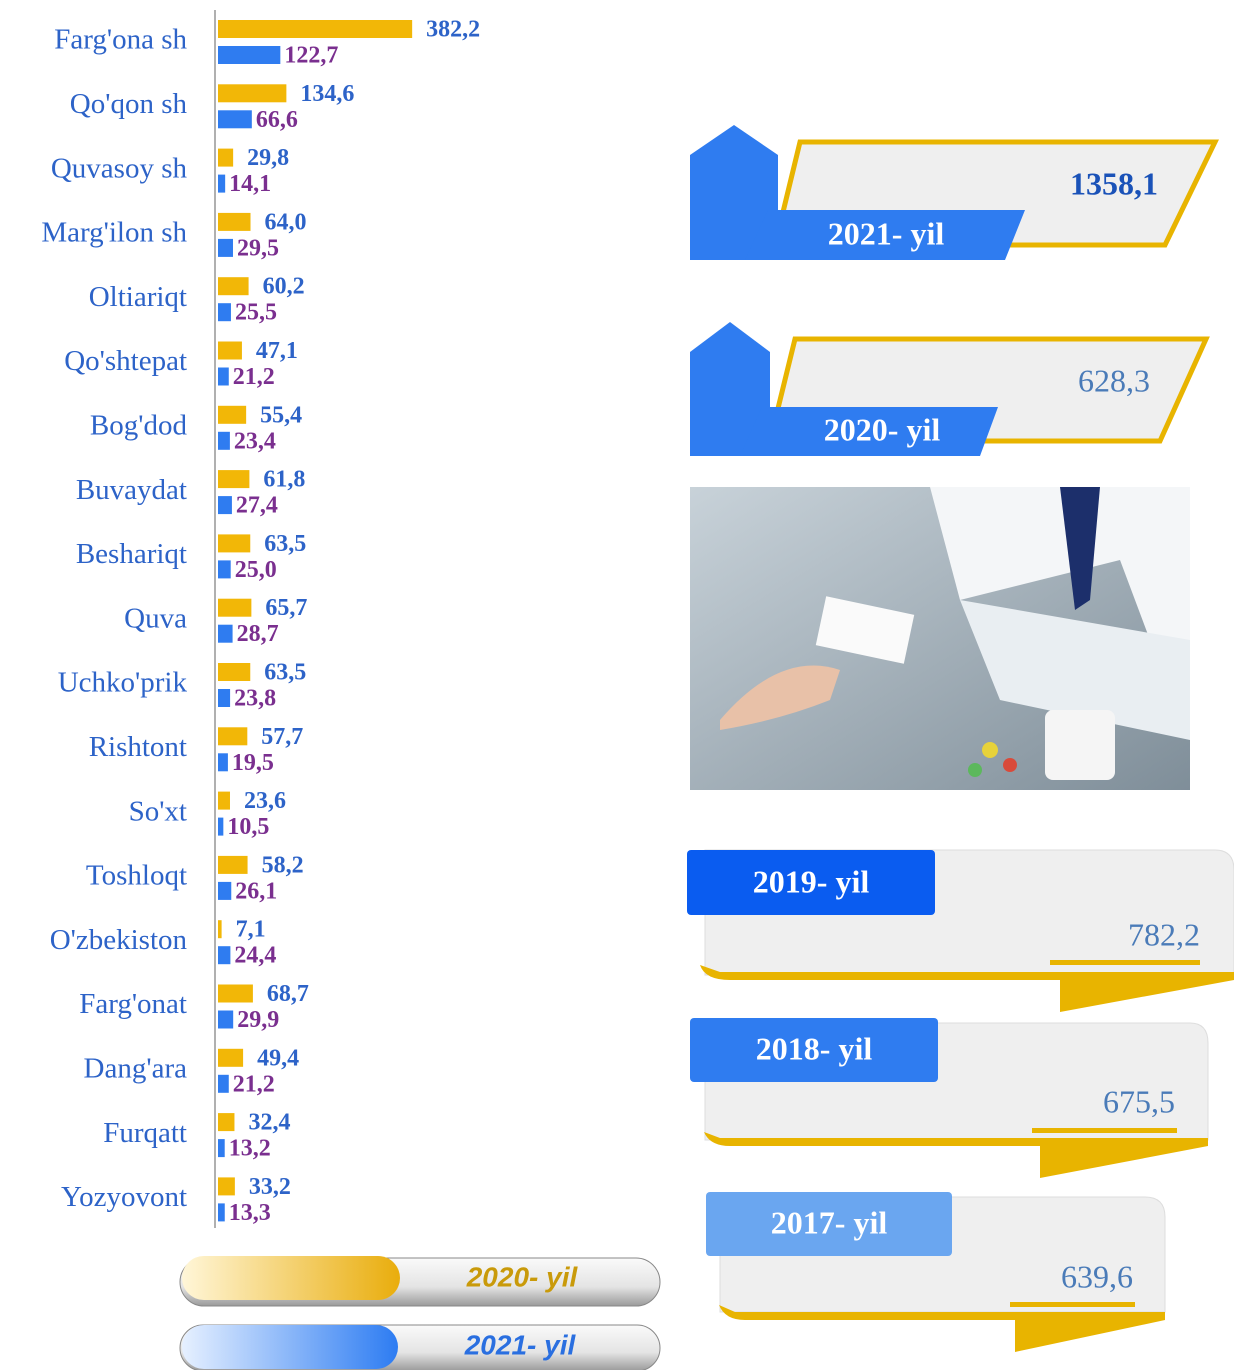  I want to click on value-label: 63,5, so click(285, 544).